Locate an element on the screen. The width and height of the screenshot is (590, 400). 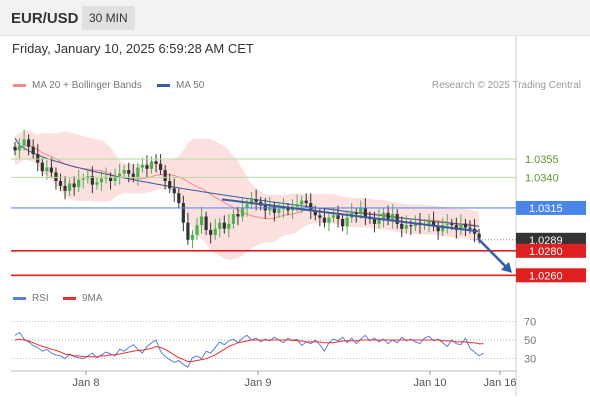
timeframe-badge: 30 MIN is located at coordinates (108, 18).